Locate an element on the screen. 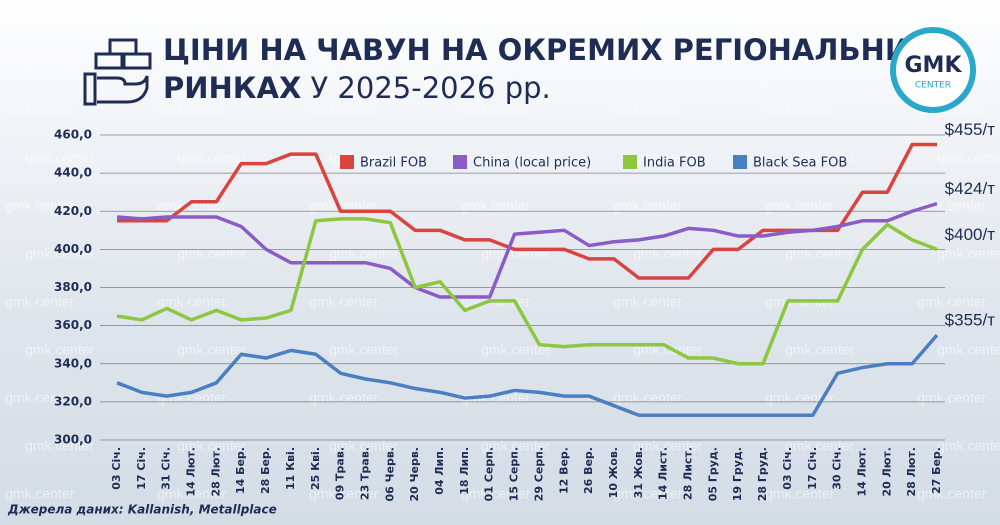  x-tick-label: 28 Лют. is located at coordinates (215, 472).